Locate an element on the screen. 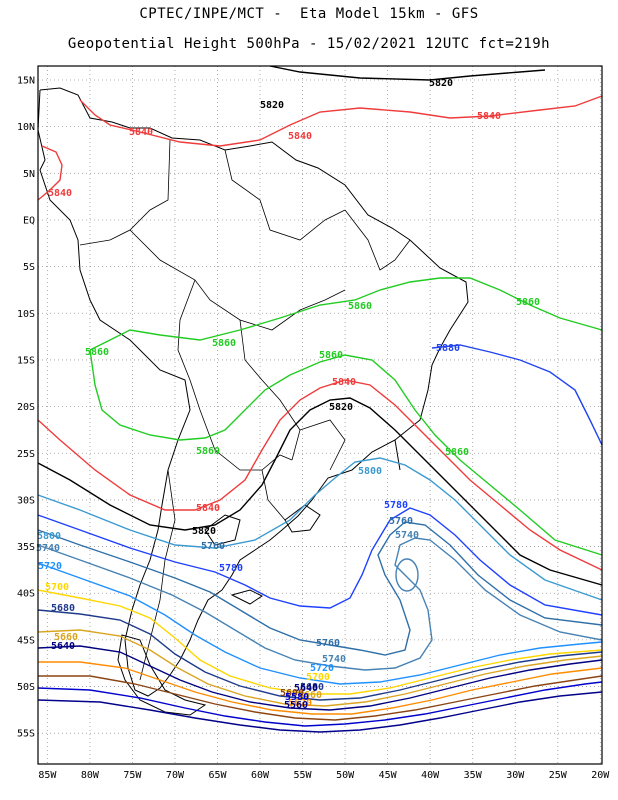 The height and width of the screenshot is (800, 618). latitude-label: 20S is located at coordinates (26, 407).